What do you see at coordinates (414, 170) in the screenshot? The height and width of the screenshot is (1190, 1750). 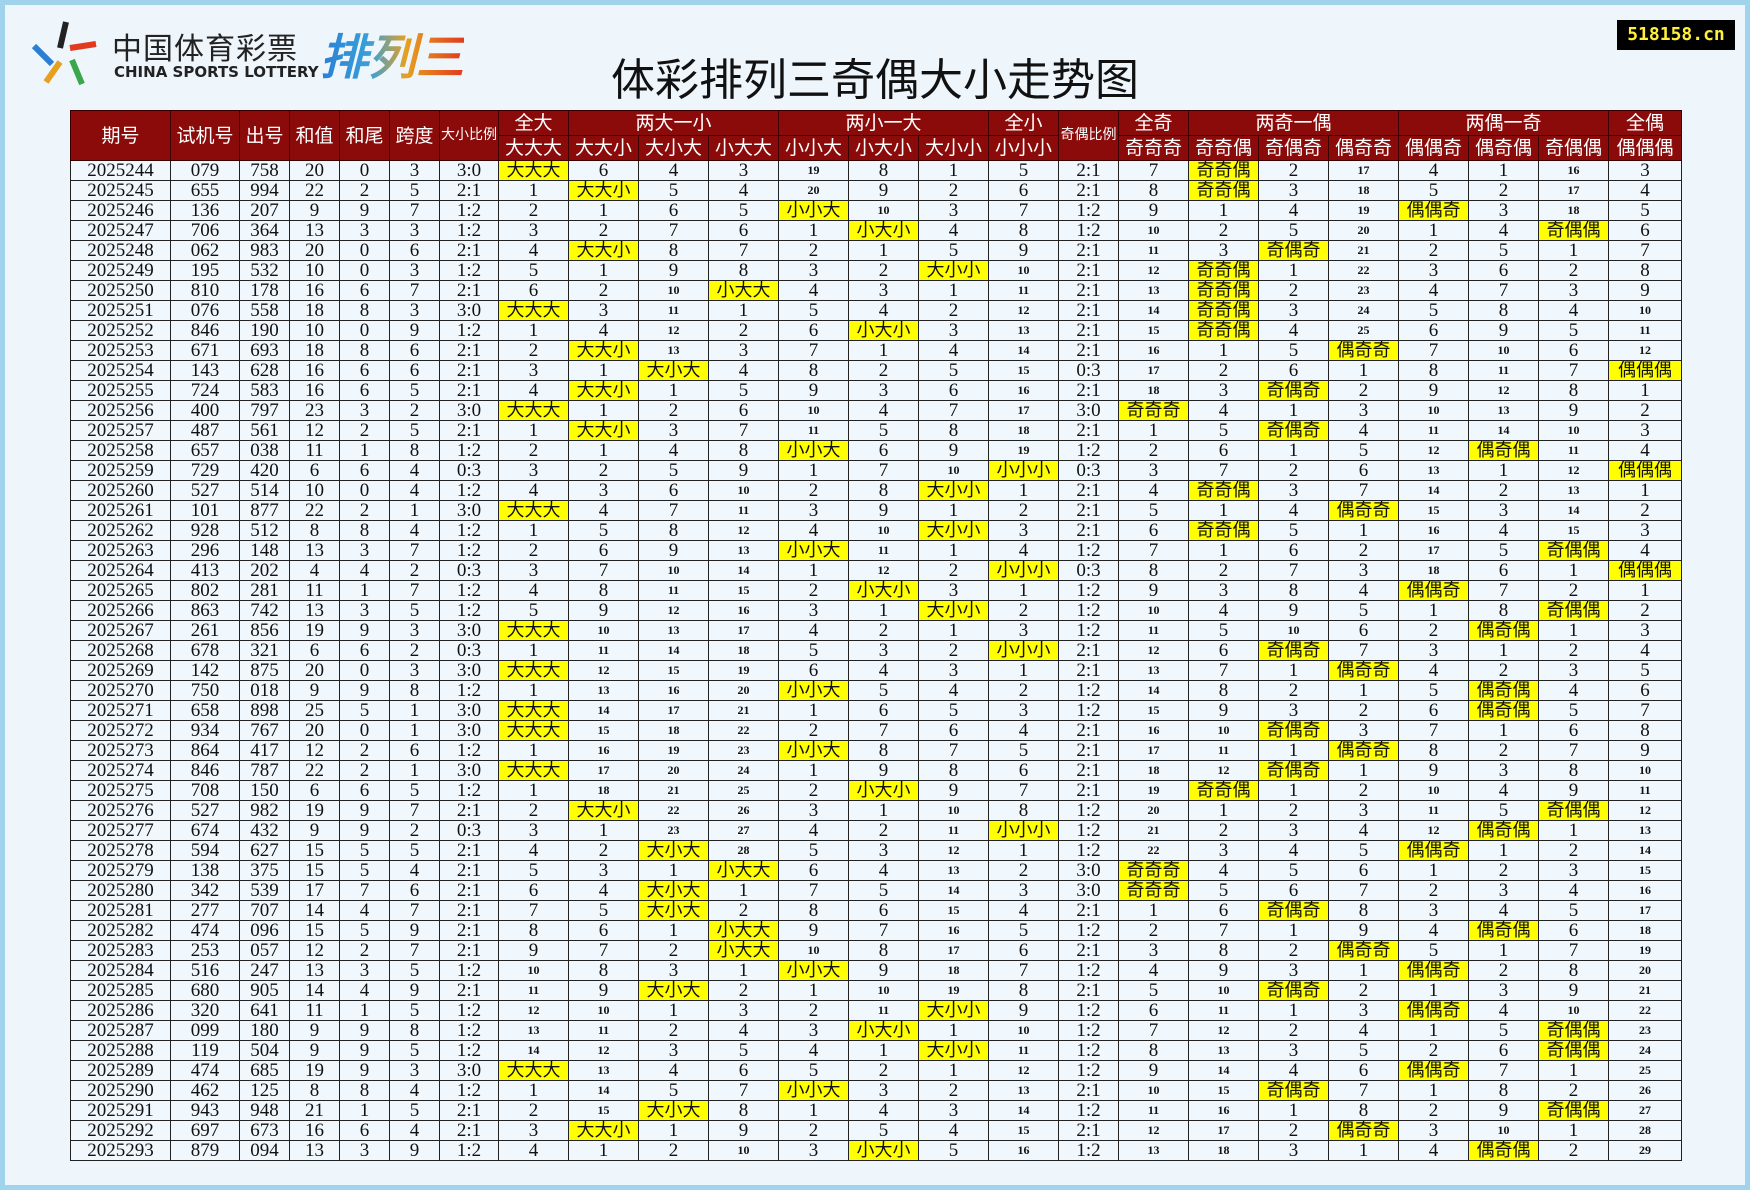 I see `span-cell: 3` at bounding box center [414, 170].